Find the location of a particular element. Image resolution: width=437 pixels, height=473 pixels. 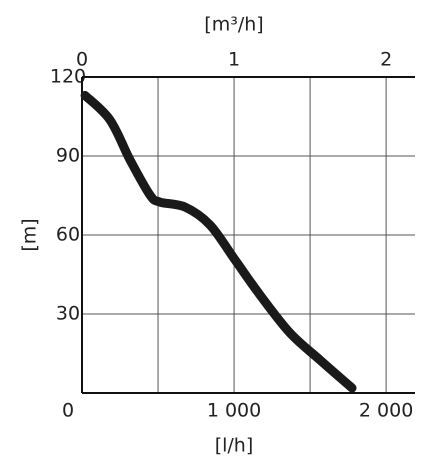

y-tick-label: 120 is located at coordinates (68, 77).